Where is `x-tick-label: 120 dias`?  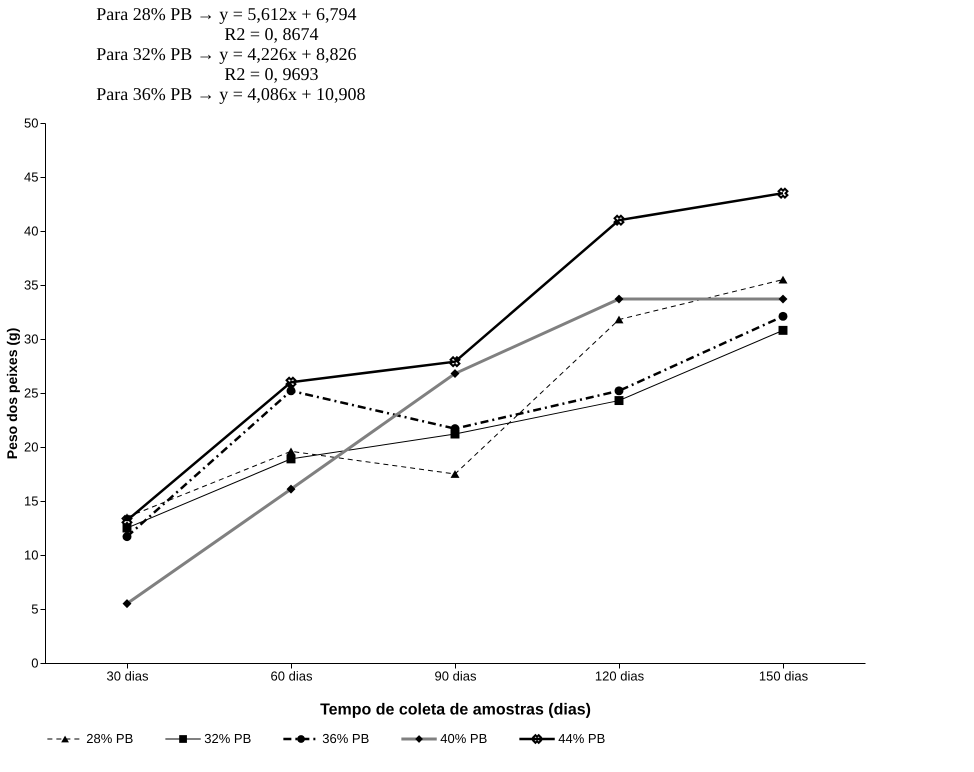 x-tick-label: 120 dias is located at coordinates (619, 676).